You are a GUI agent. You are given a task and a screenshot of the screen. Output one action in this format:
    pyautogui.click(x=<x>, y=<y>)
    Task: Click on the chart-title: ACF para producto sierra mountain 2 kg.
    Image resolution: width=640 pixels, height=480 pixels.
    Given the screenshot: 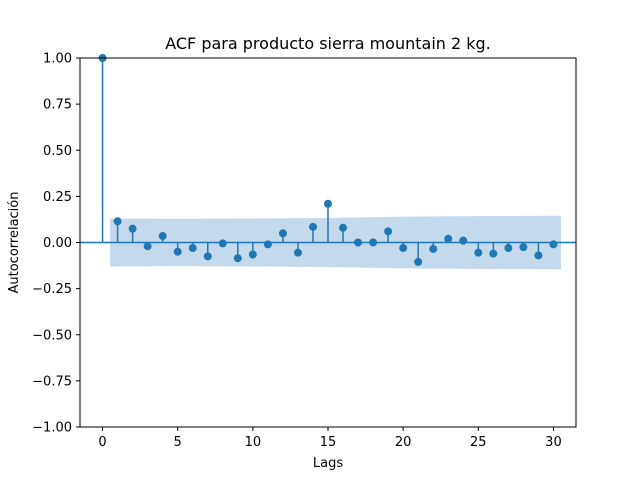 What is the action you would take?
    pyautogui.click(x=328, y=43)
    